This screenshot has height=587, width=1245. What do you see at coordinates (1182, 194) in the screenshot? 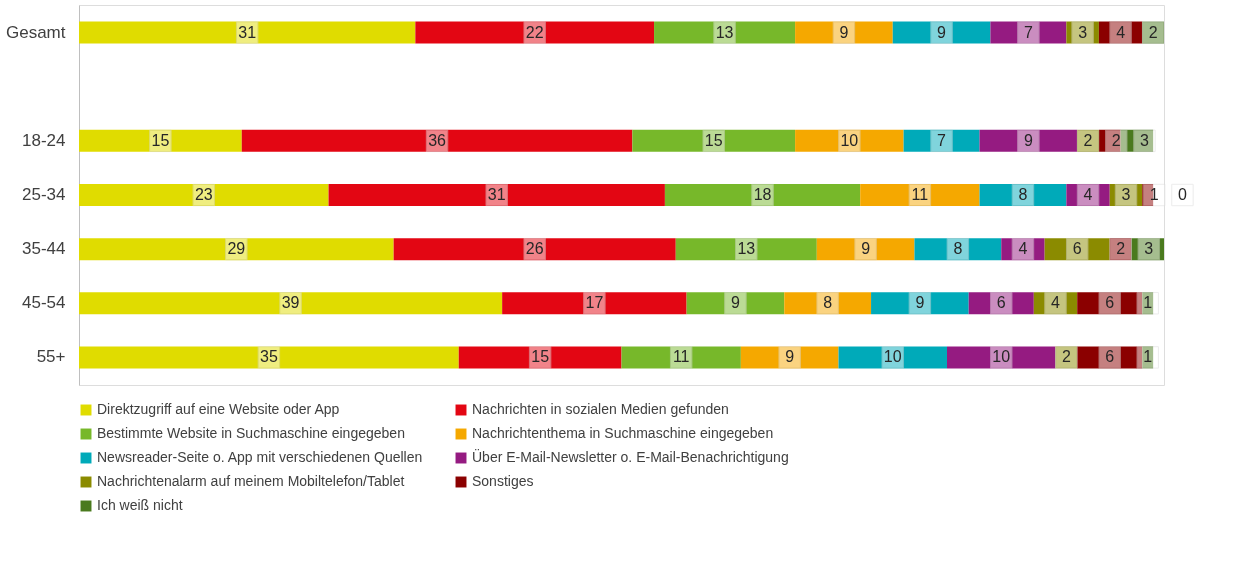
I see `data-label: 0` at bounding box center [1182, 194].